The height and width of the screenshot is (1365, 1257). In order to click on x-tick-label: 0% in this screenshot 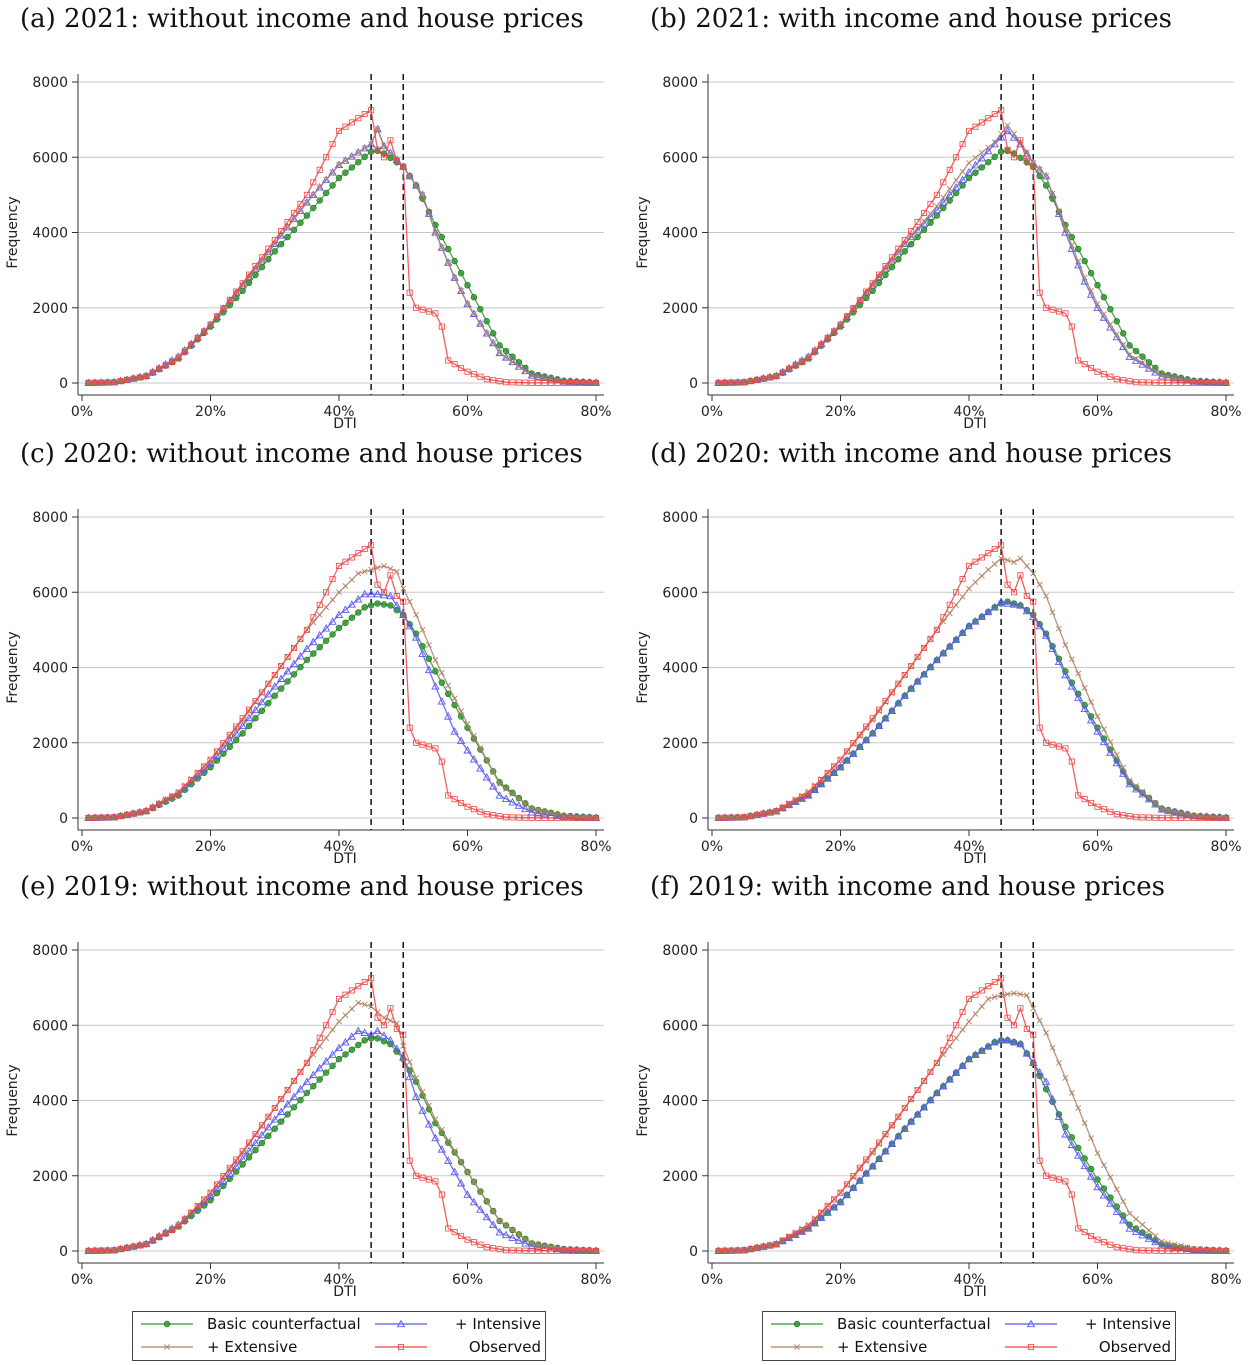, I will do `click(712, 412)`.